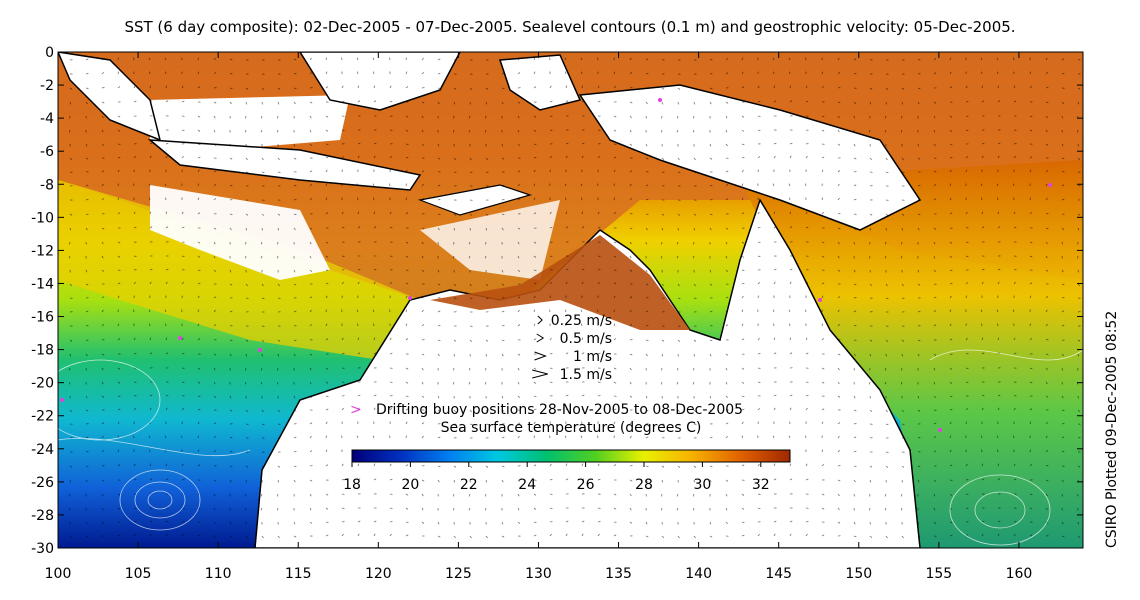 Image resolution: width=1140 pixels, height=600 pixels. I want to click on x-tick-label: 115, so click(298, 574).